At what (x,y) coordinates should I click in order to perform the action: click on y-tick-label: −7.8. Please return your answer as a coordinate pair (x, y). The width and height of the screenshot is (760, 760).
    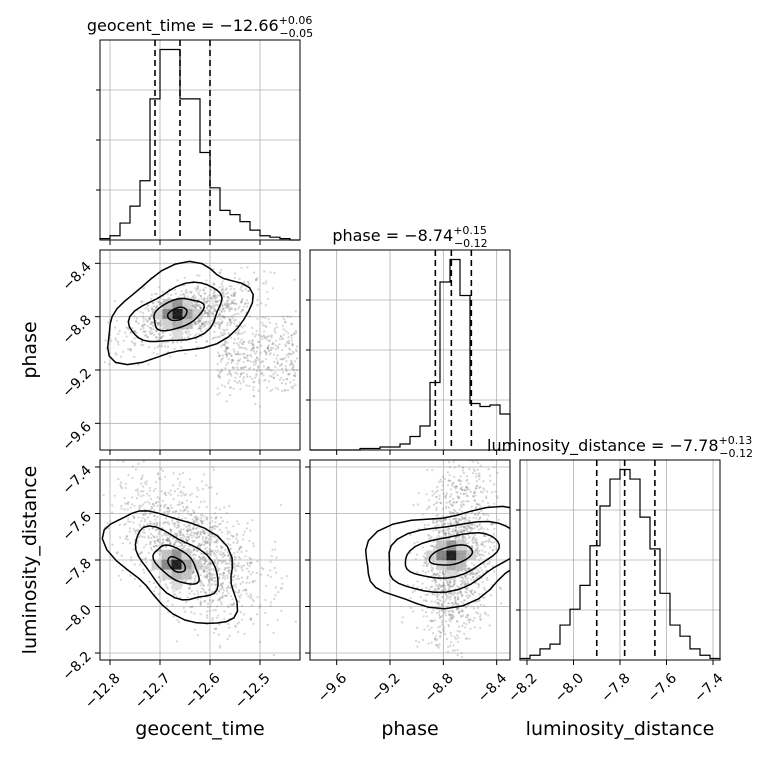
    Looking at the image, I should click on (76, 573).